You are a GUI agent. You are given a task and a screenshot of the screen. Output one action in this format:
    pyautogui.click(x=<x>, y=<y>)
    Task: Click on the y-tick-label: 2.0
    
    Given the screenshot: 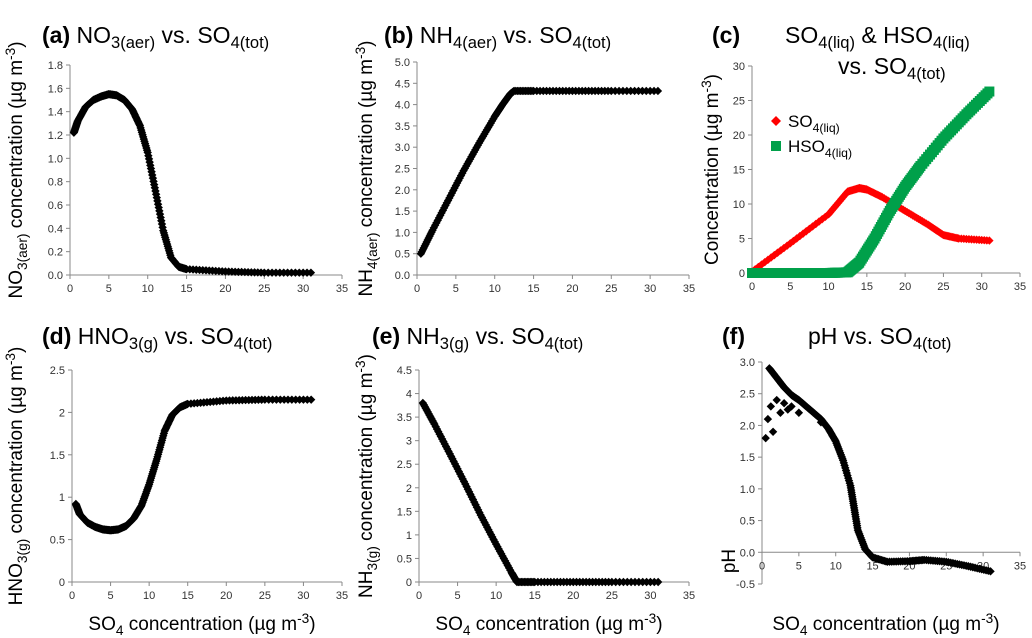 What is the action you would take?
    pyautogui.click(x=402, y=191)
    